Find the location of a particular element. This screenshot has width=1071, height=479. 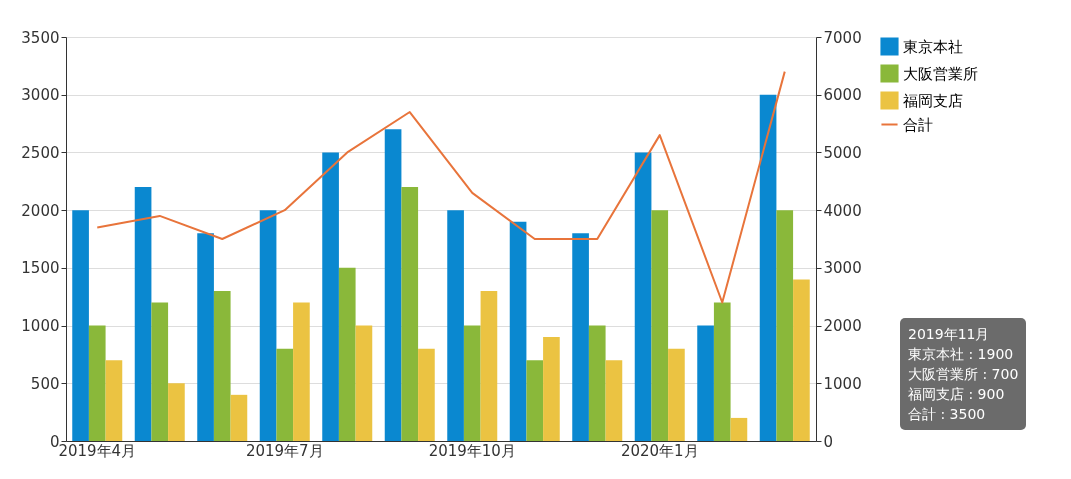

y-tick-label: 3500 is located at coordinates (40, 37).